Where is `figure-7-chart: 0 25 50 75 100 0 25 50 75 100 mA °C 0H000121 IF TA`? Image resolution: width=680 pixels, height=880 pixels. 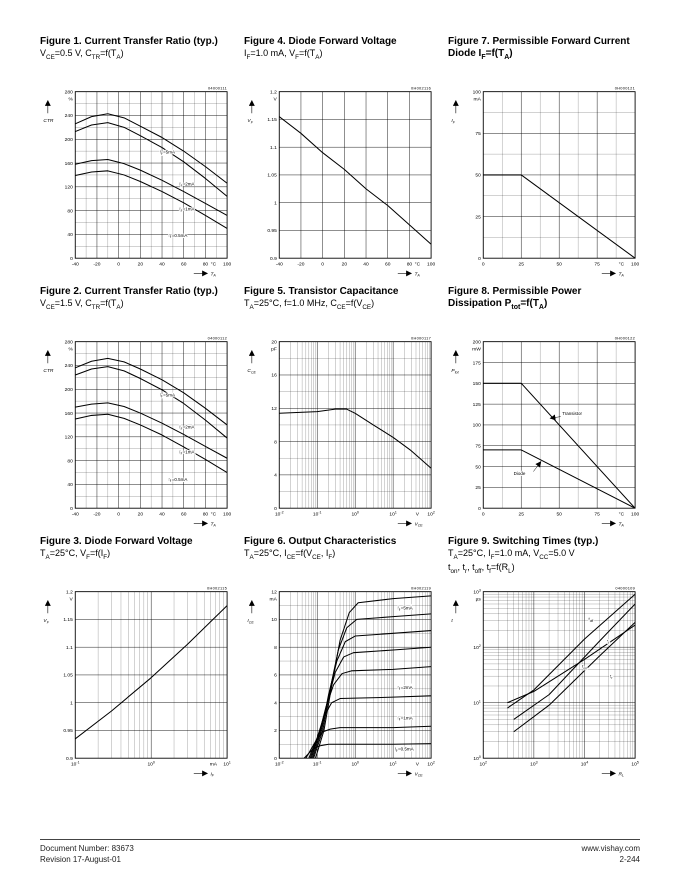 figure-7-chart: 0 25 50 75 100 0 25 50 75 100 mA °C 0H000121 IF TA is located at coordinates (544, 178).